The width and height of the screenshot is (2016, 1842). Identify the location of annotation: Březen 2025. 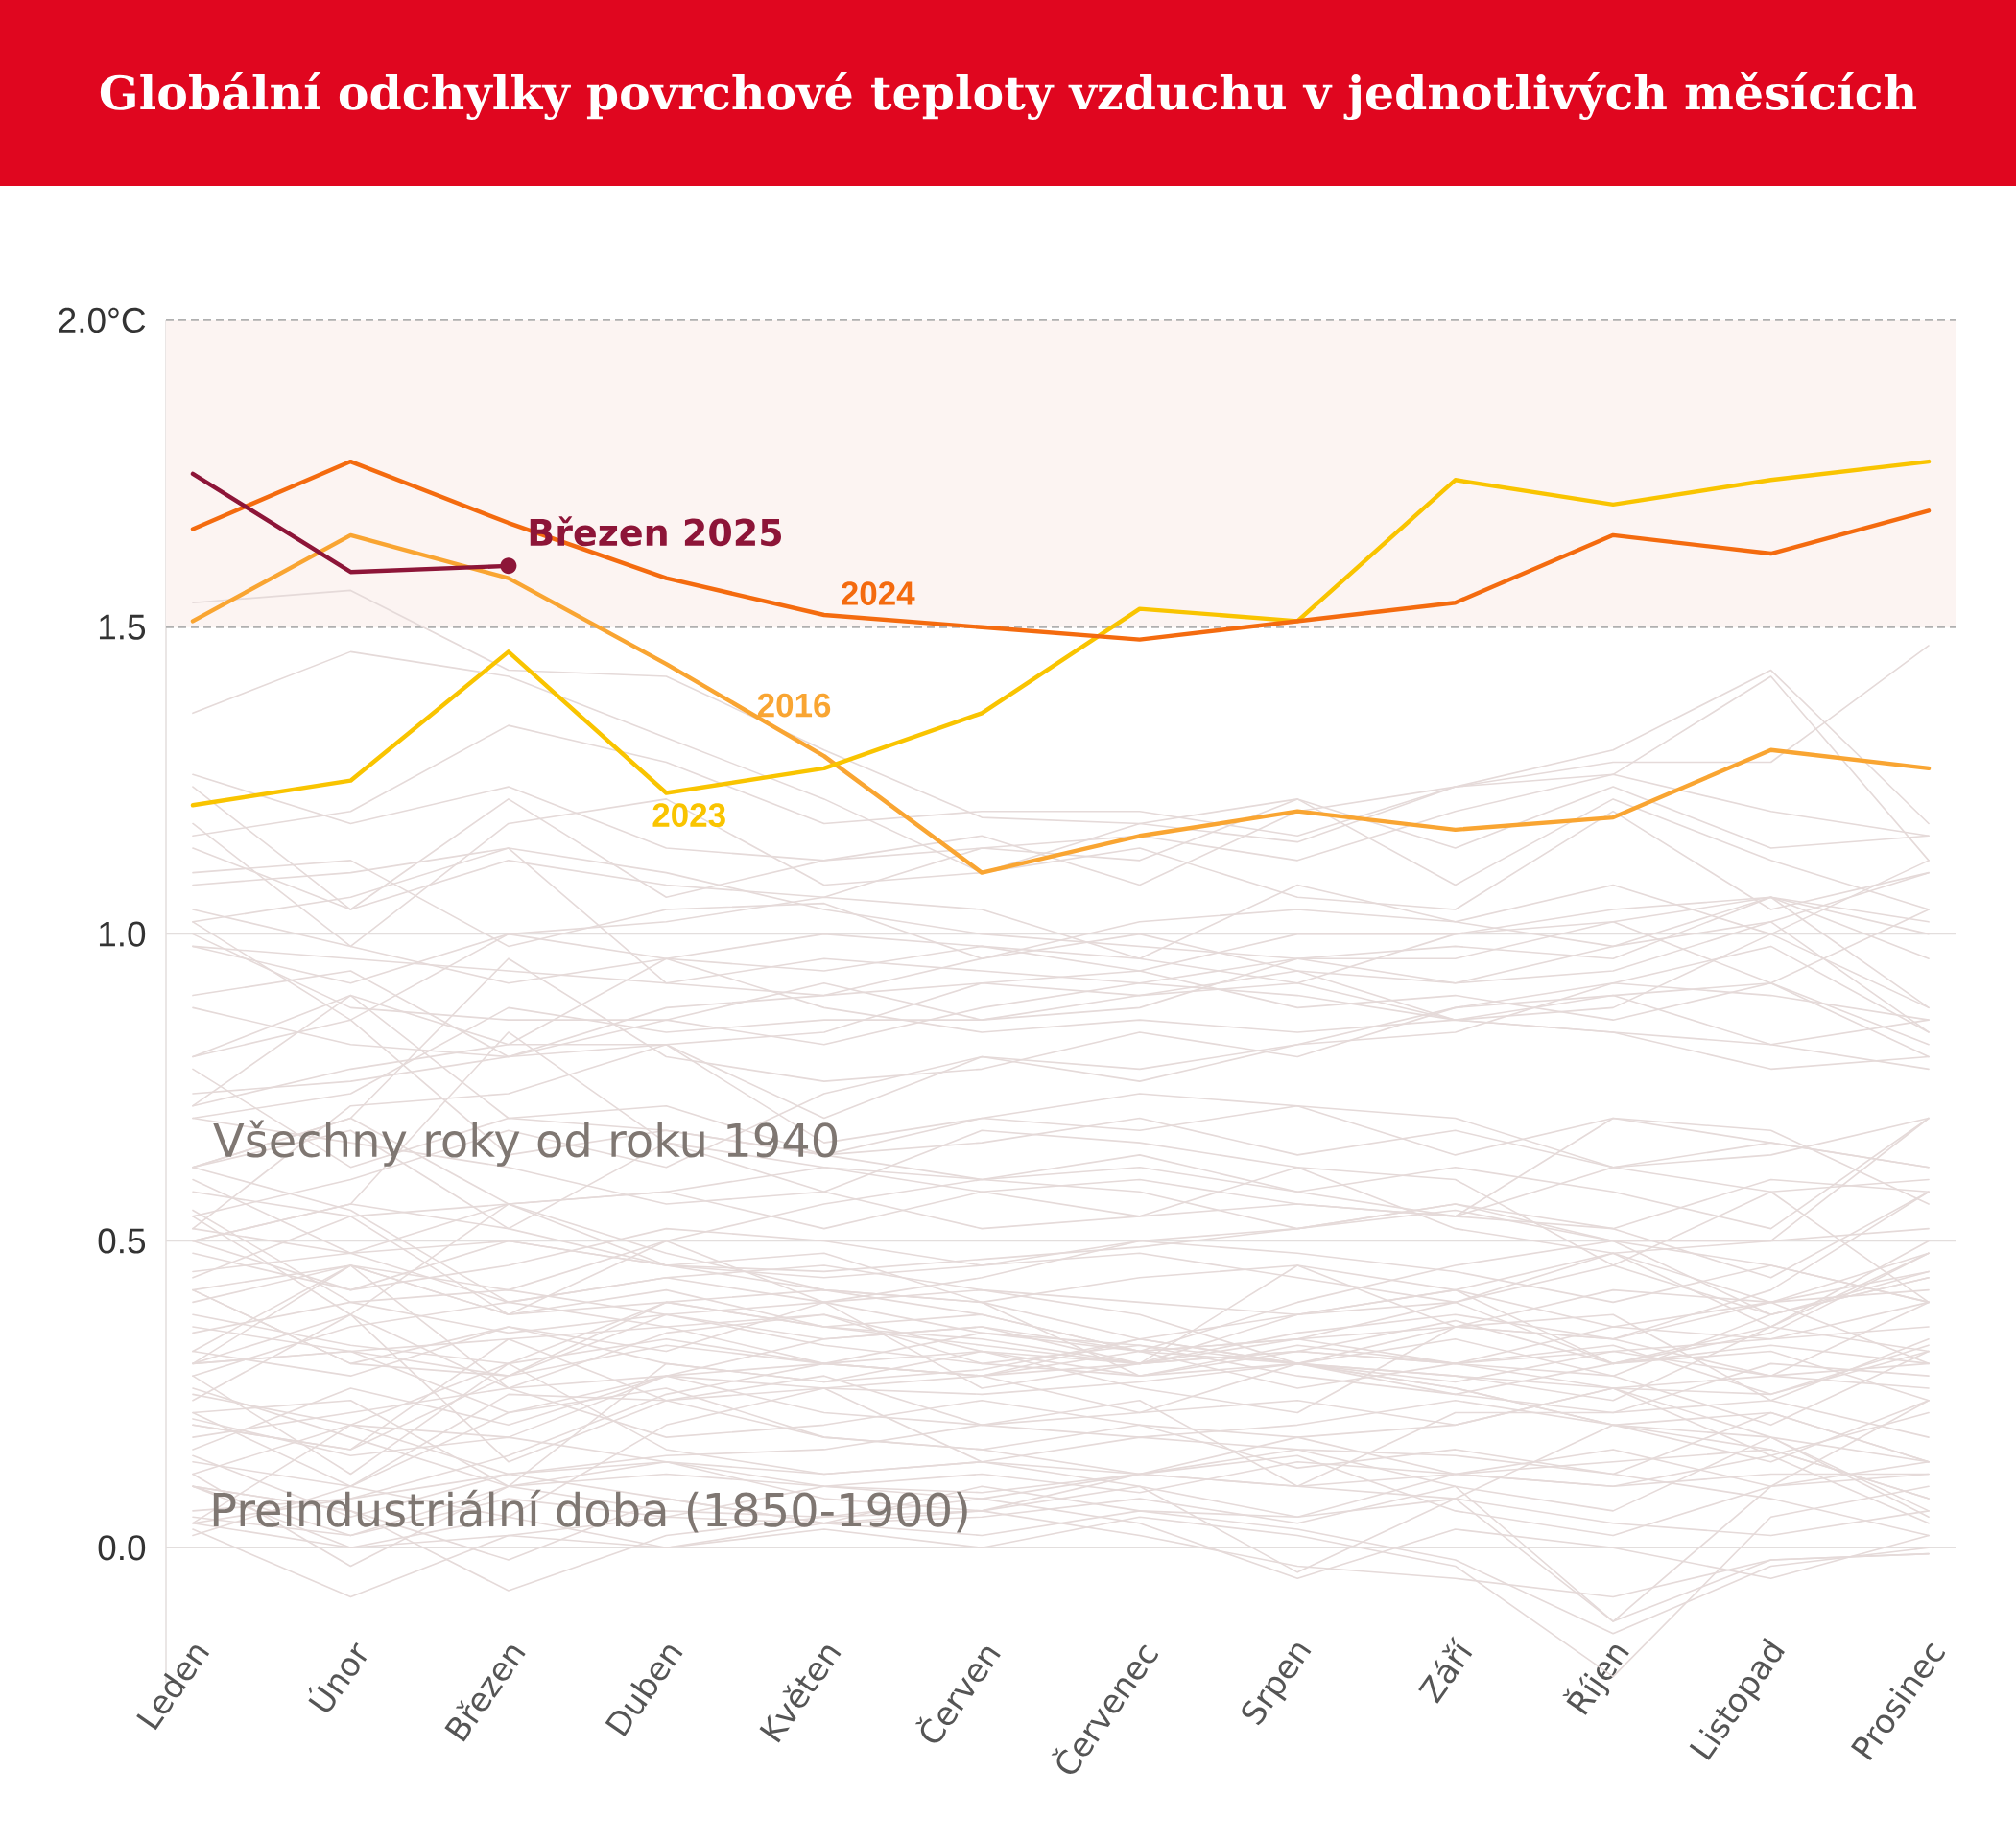
(656, 531).